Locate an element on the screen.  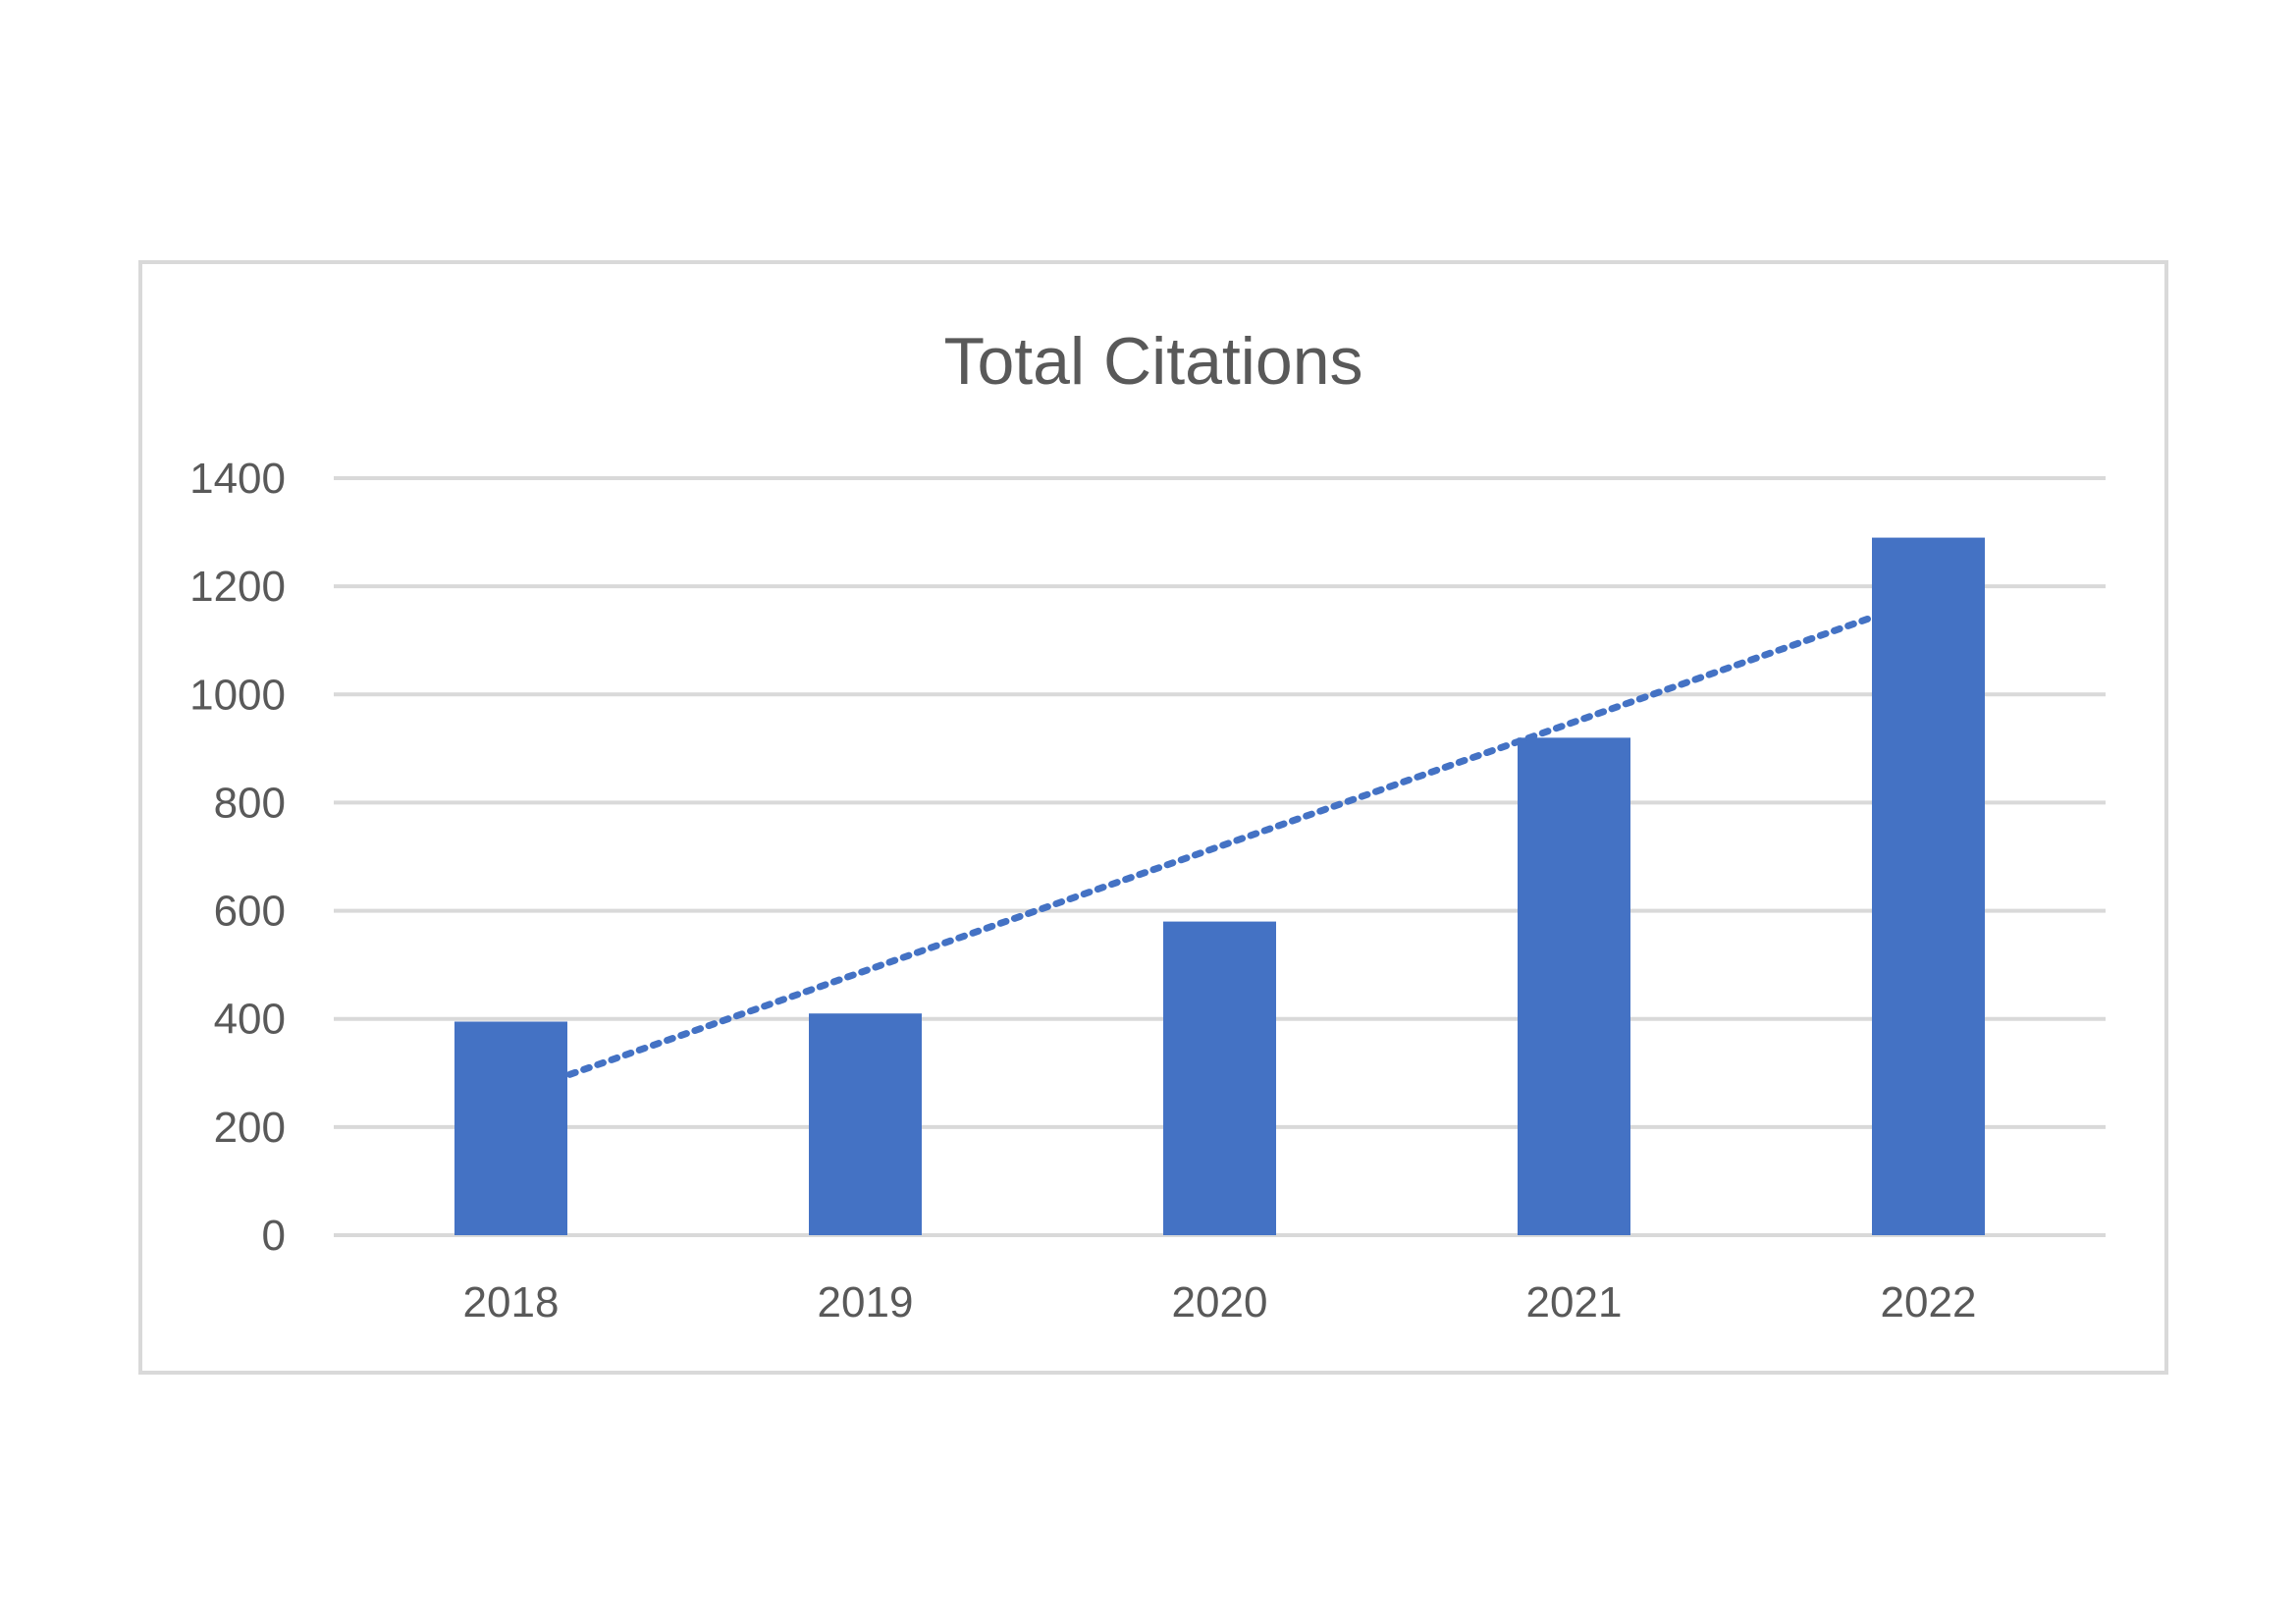
x-axis-tick-labels: 2018 2019 2020 2021 2022 is located at coordinates (1220, 1302).